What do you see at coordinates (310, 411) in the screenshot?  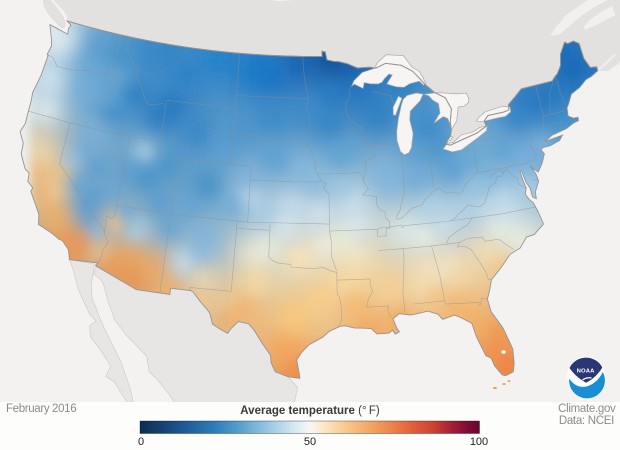 I see `svg-text: Average temperature (° F)` at bounding box center [310, 411].